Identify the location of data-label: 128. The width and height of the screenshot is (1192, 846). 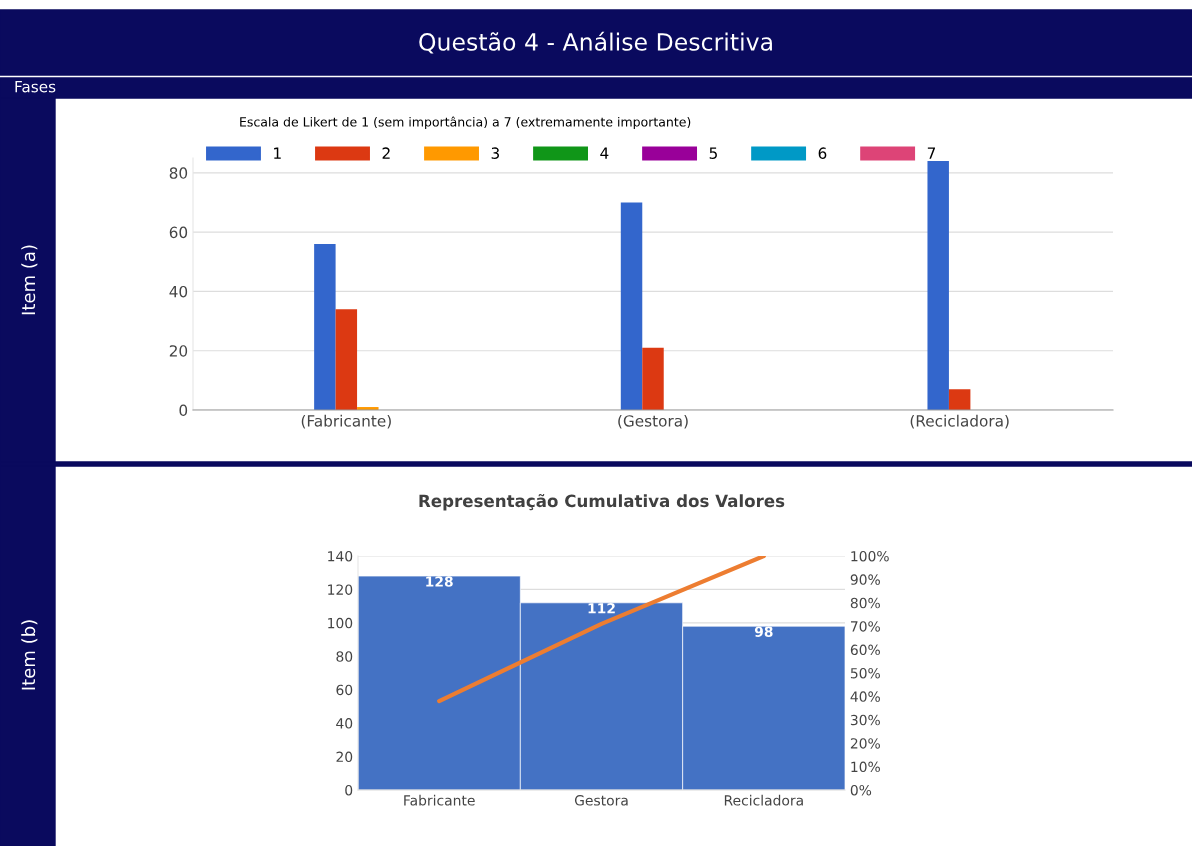
(439, 581).